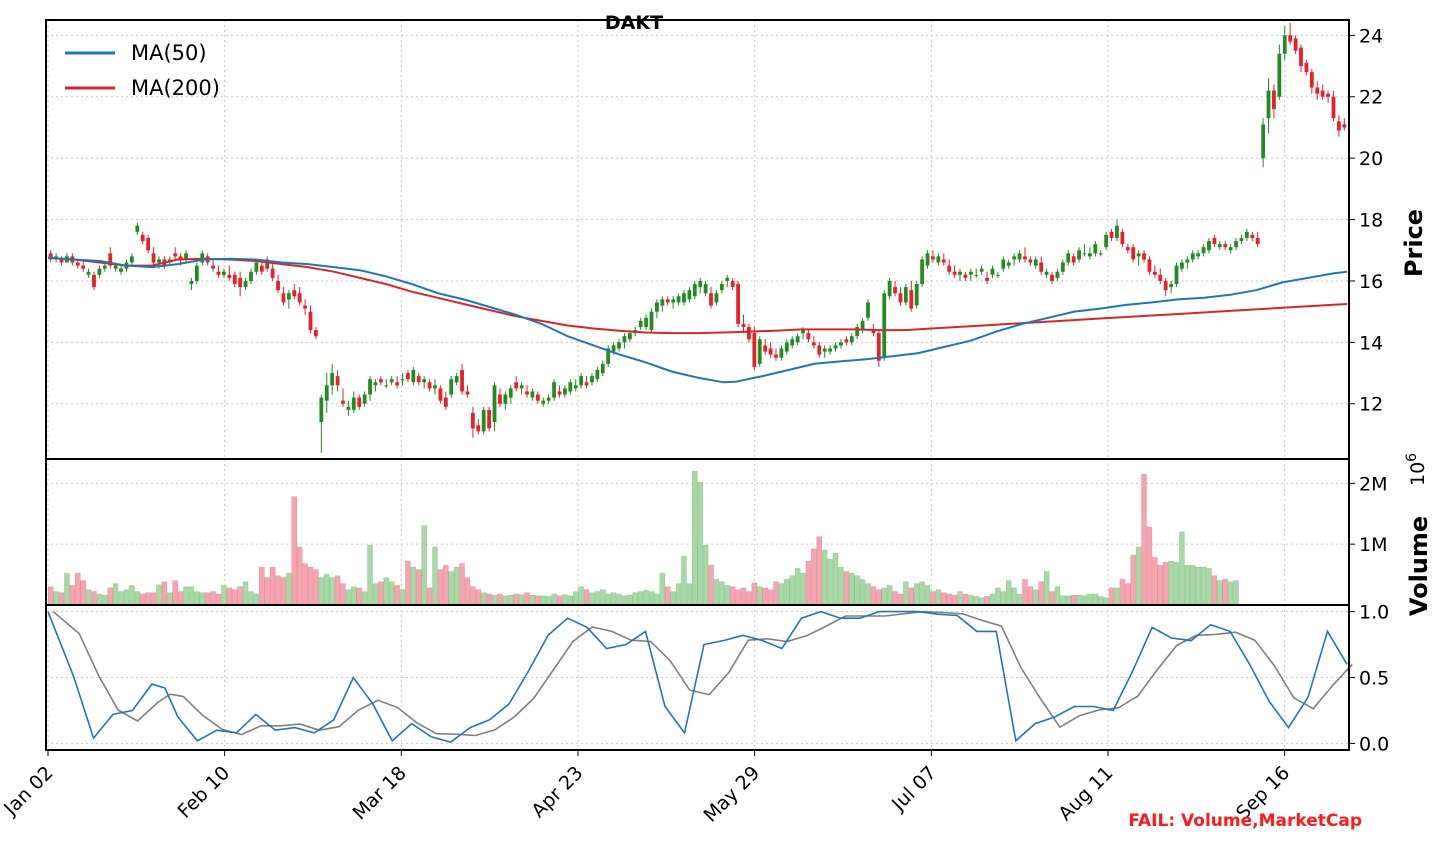 The width and height of the screenshot is (1449, 855). What do you see at coordinates (1371, 405) in the screenshot?
I see `price-tick-label: 12` at bounding box center [1371, 405].